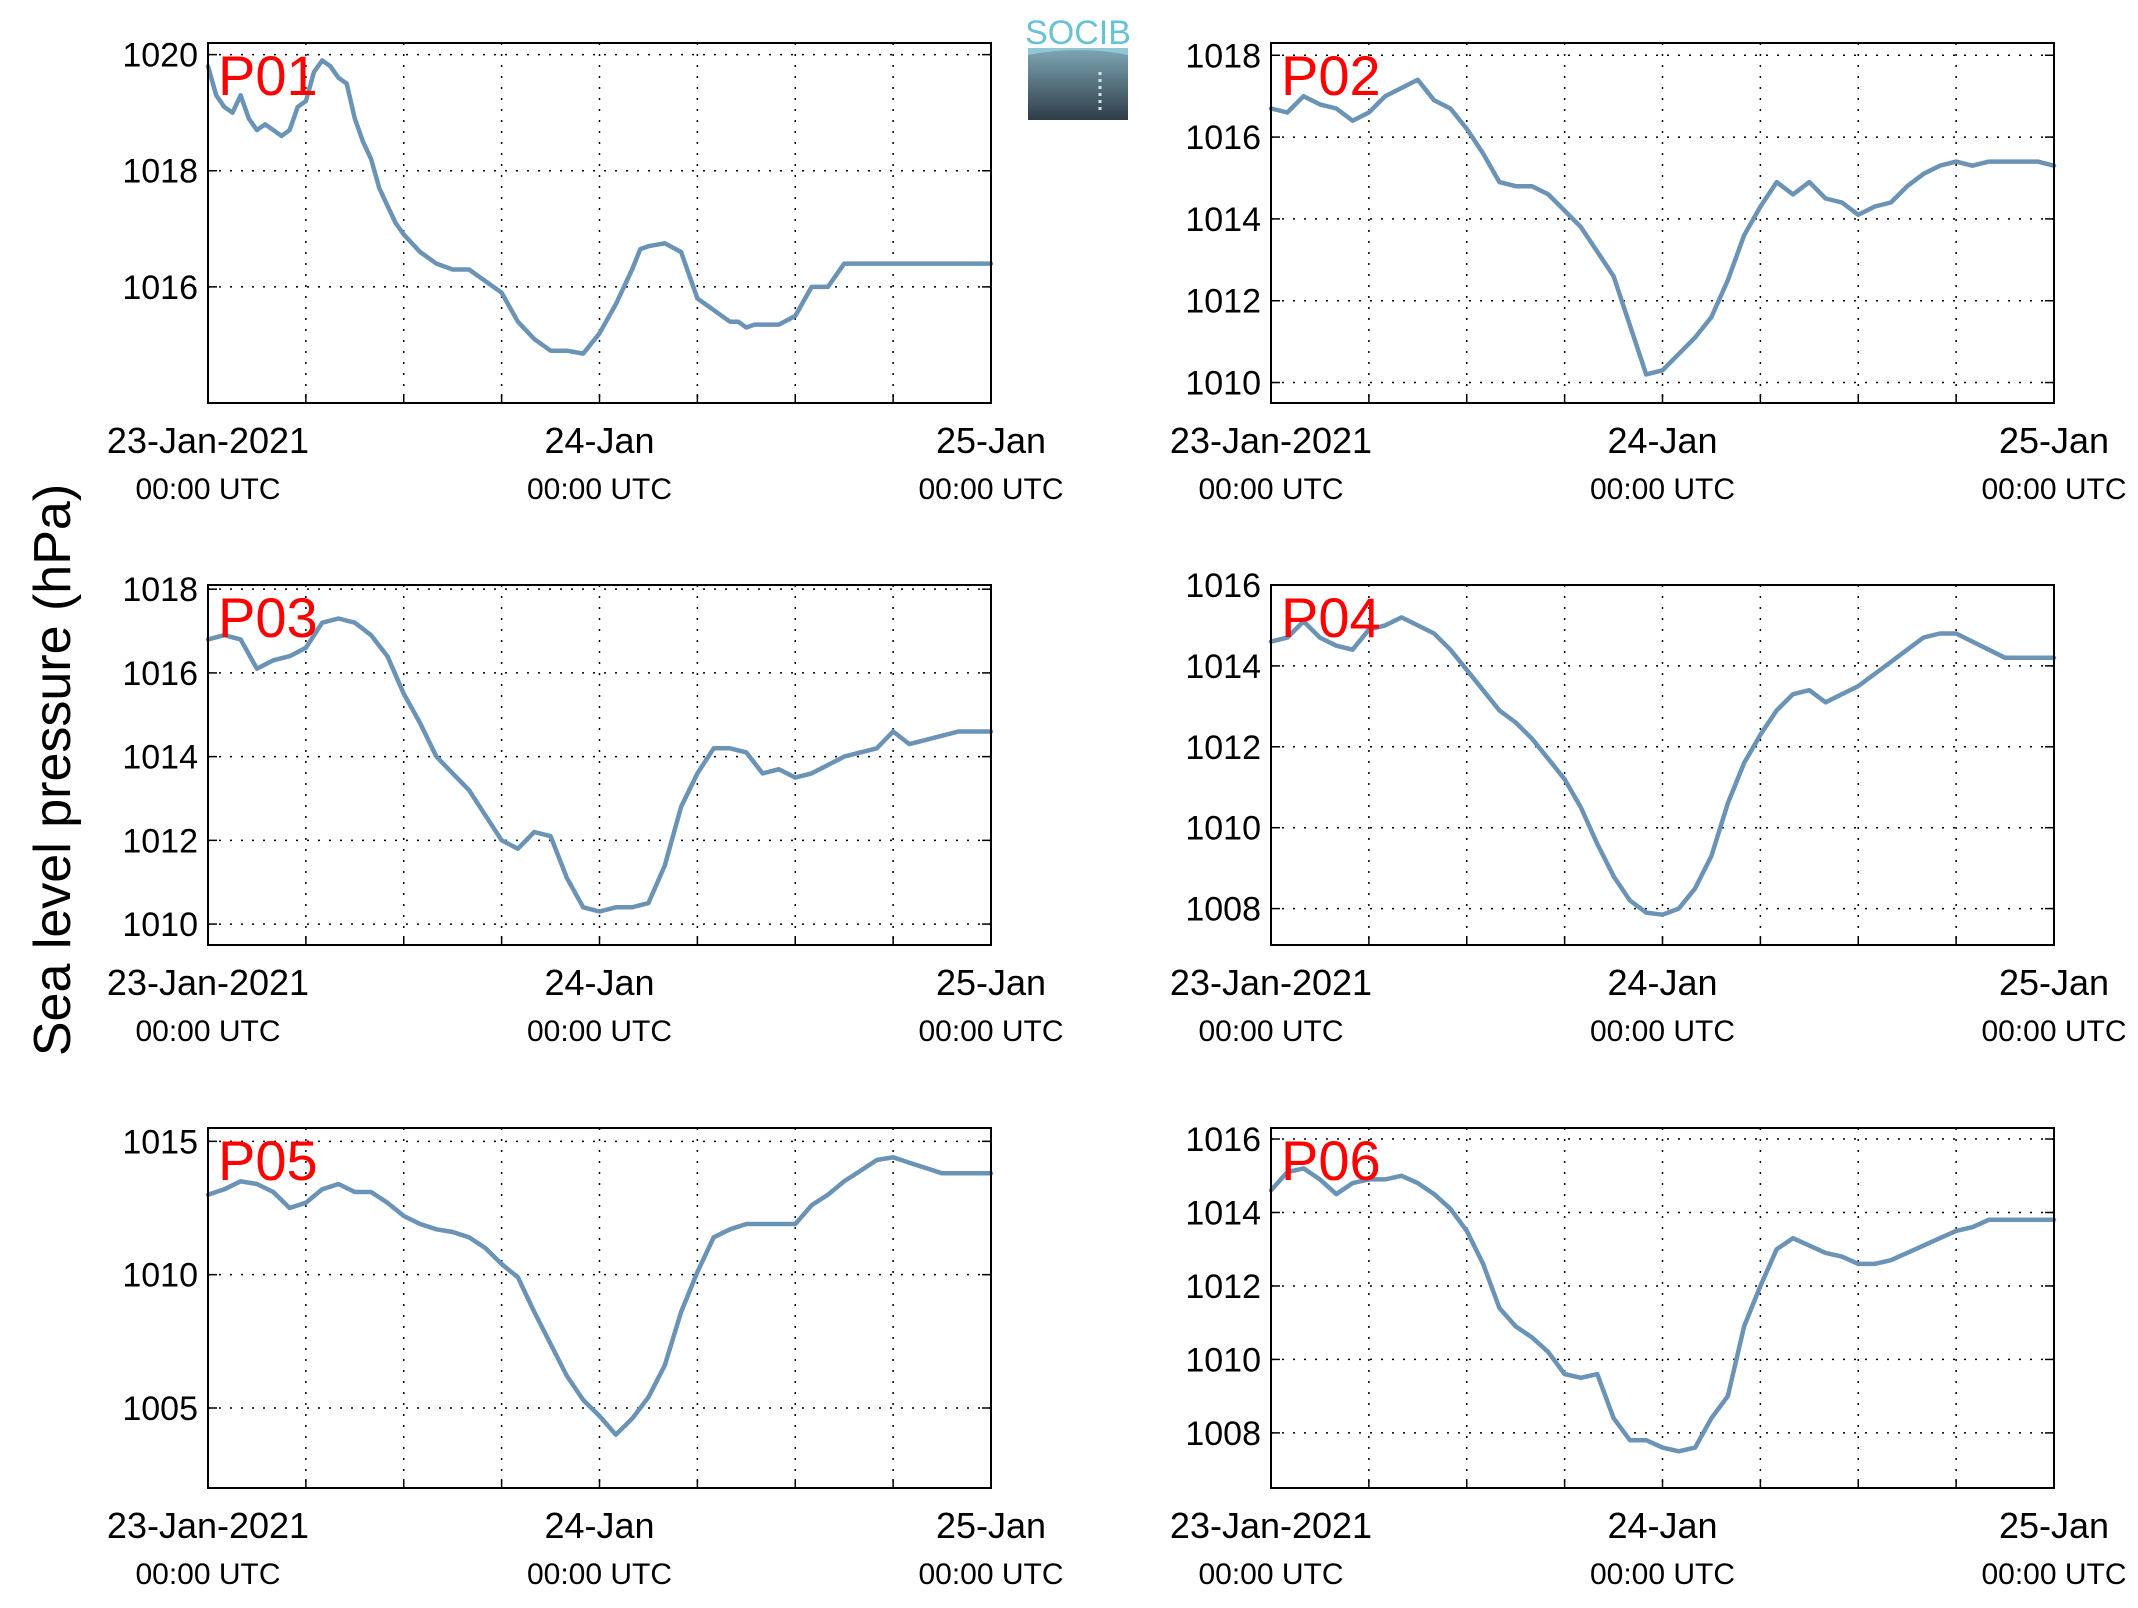 The image size is (2138, 1608). I want to click on panel-label: P03, so click(268, 617).